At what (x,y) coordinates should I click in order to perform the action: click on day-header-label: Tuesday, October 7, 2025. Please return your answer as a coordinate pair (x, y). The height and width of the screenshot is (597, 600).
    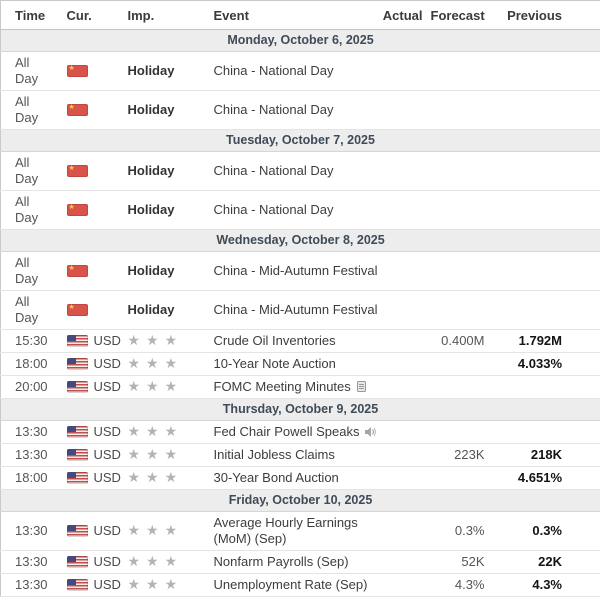
    Looking at the image, I should click on (300, 141).